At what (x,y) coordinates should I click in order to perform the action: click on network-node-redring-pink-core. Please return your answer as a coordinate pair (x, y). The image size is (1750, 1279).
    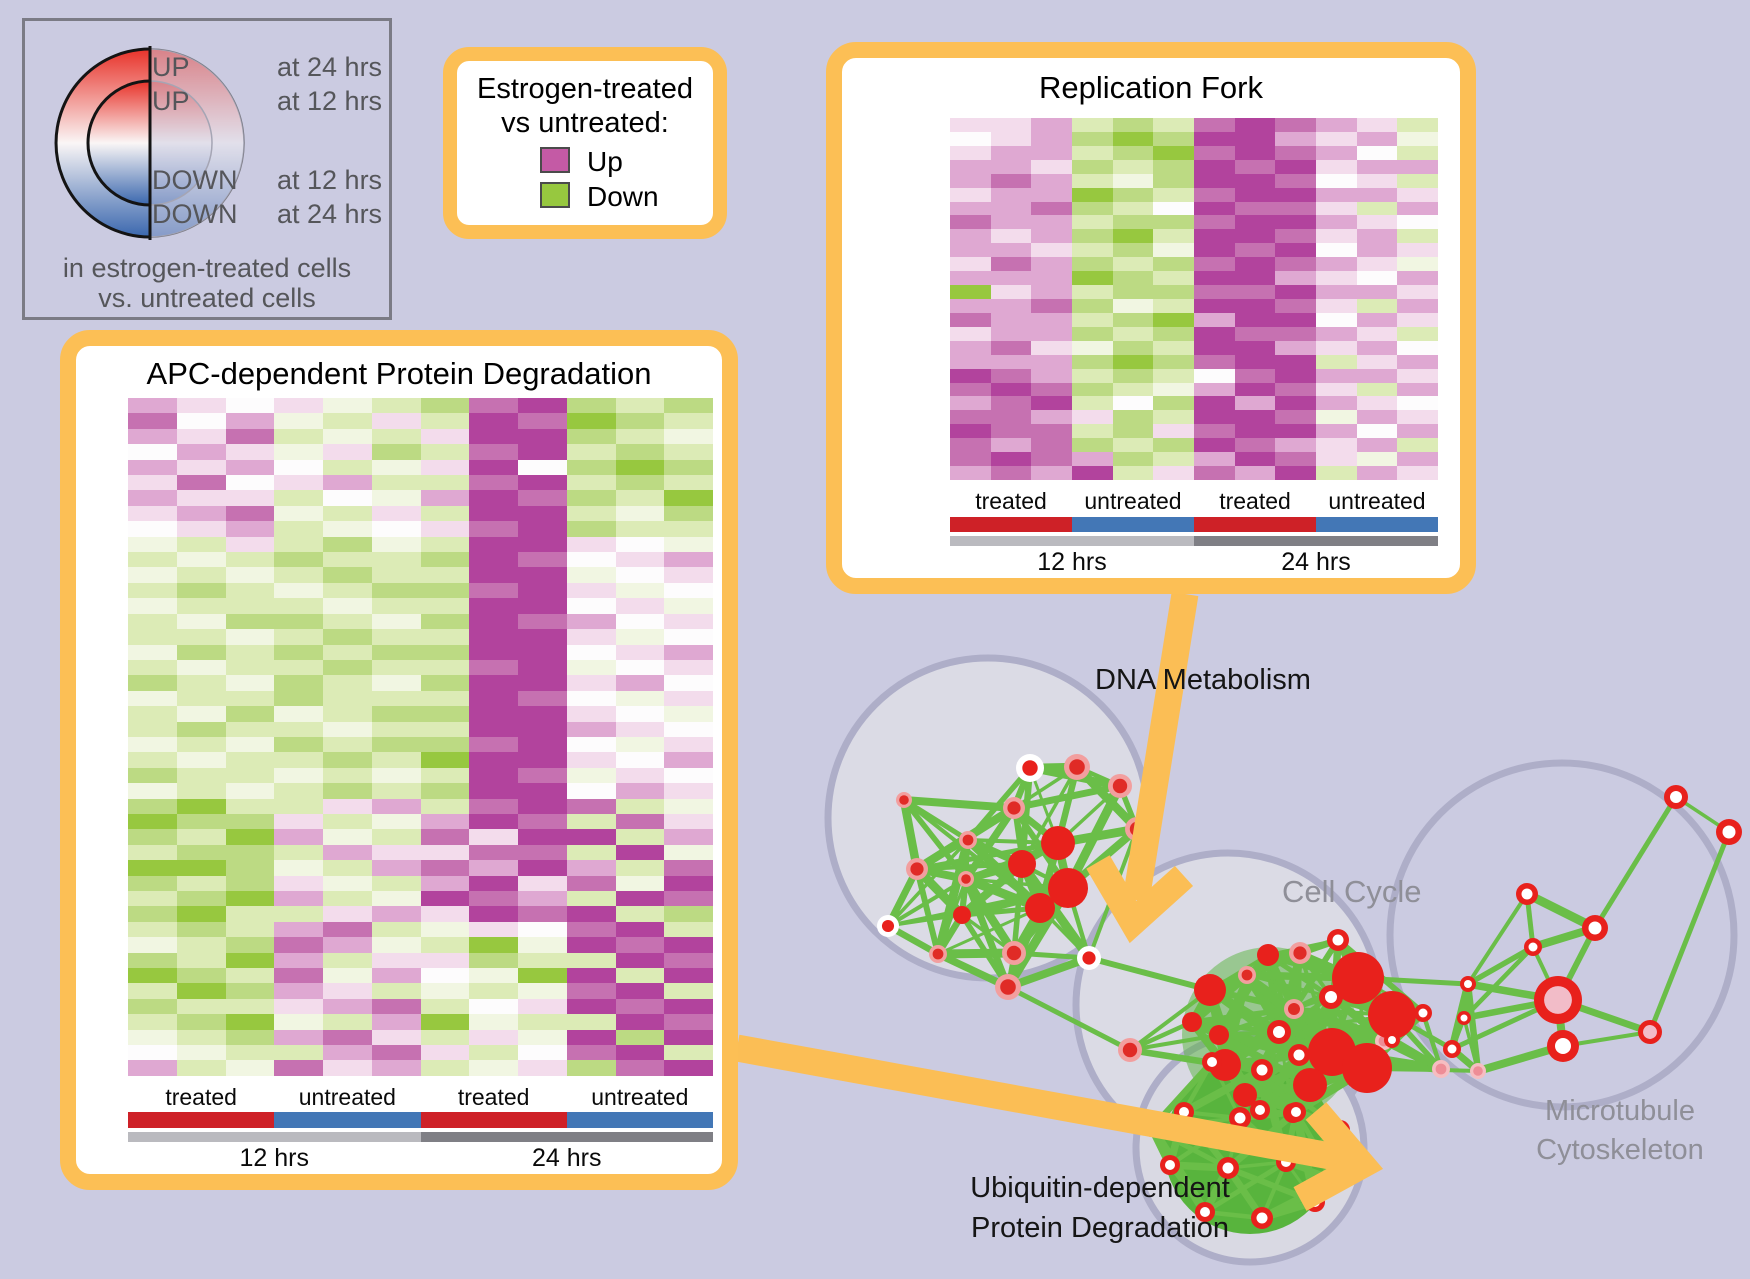
    Looking at the image, I should click on (1650, 1032).